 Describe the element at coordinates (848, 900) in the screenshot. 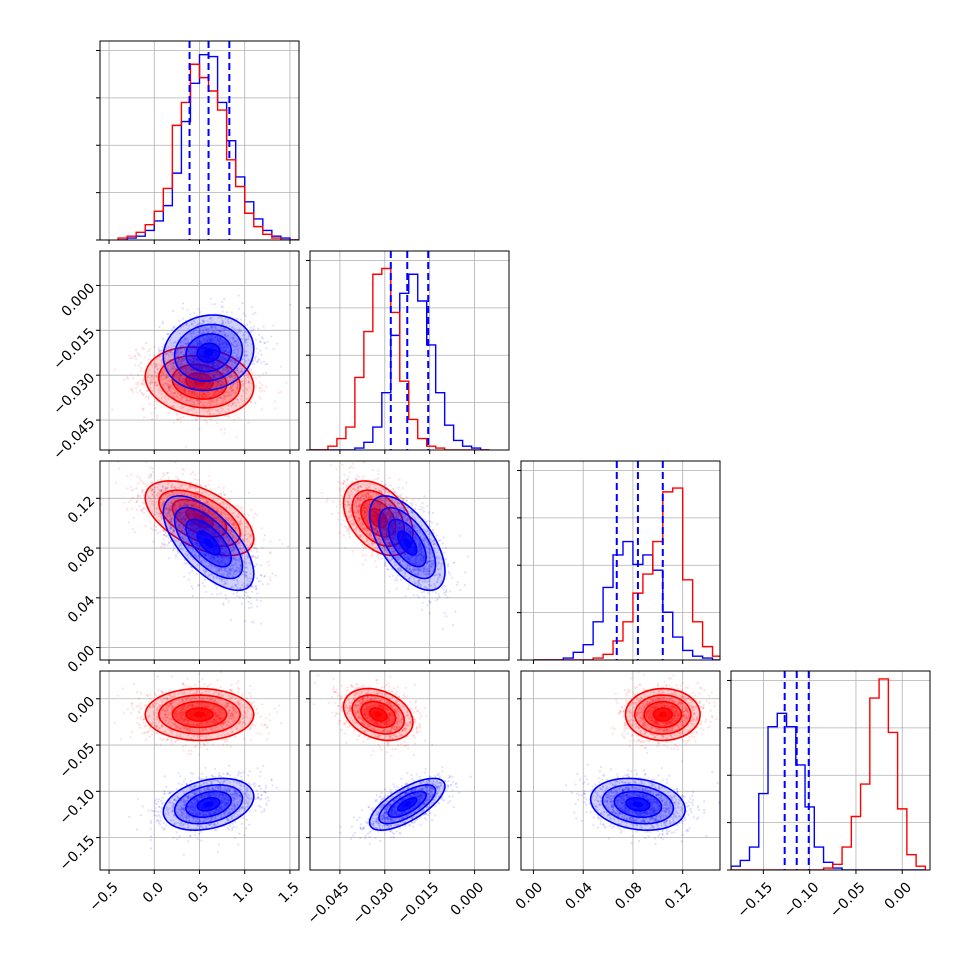

I see `x-tick-label-p3: −0.05` at that location.